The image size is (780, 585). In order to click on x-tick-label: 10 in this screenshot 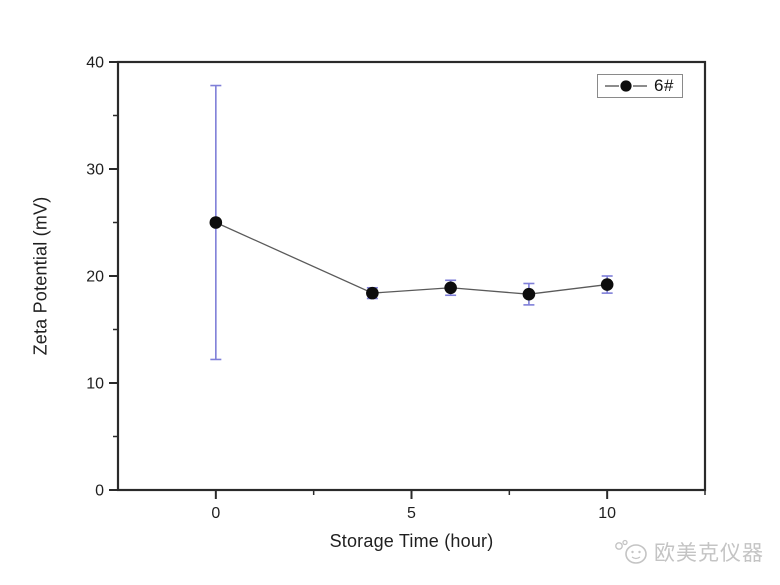, I will do `click(607, 513)`.